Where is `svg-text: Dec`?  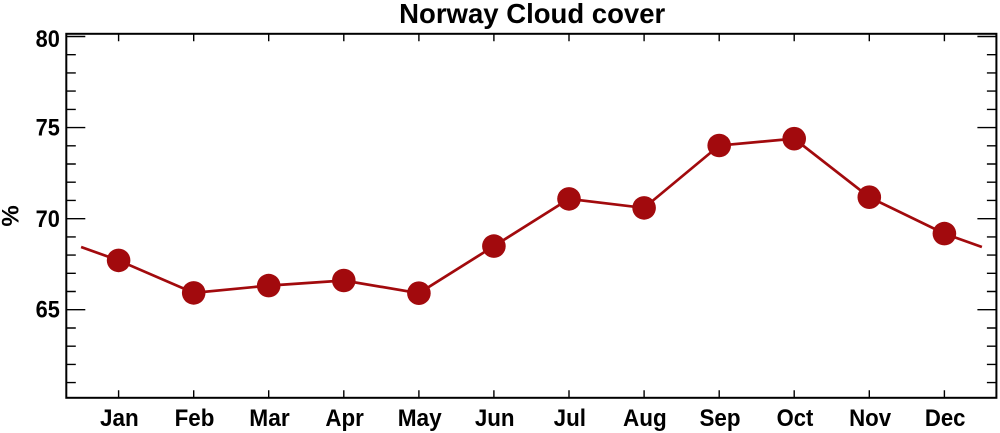
svg-text: Dec is located at coordinates (945, 418).